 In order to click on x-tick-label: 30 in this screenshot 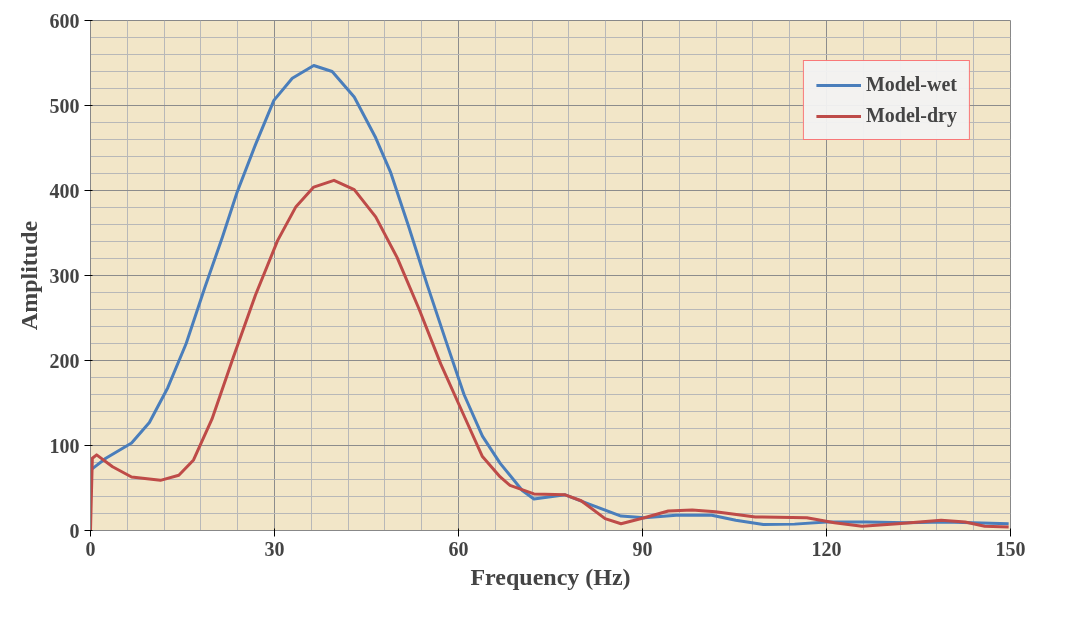, I will do `click(274, 548)`.